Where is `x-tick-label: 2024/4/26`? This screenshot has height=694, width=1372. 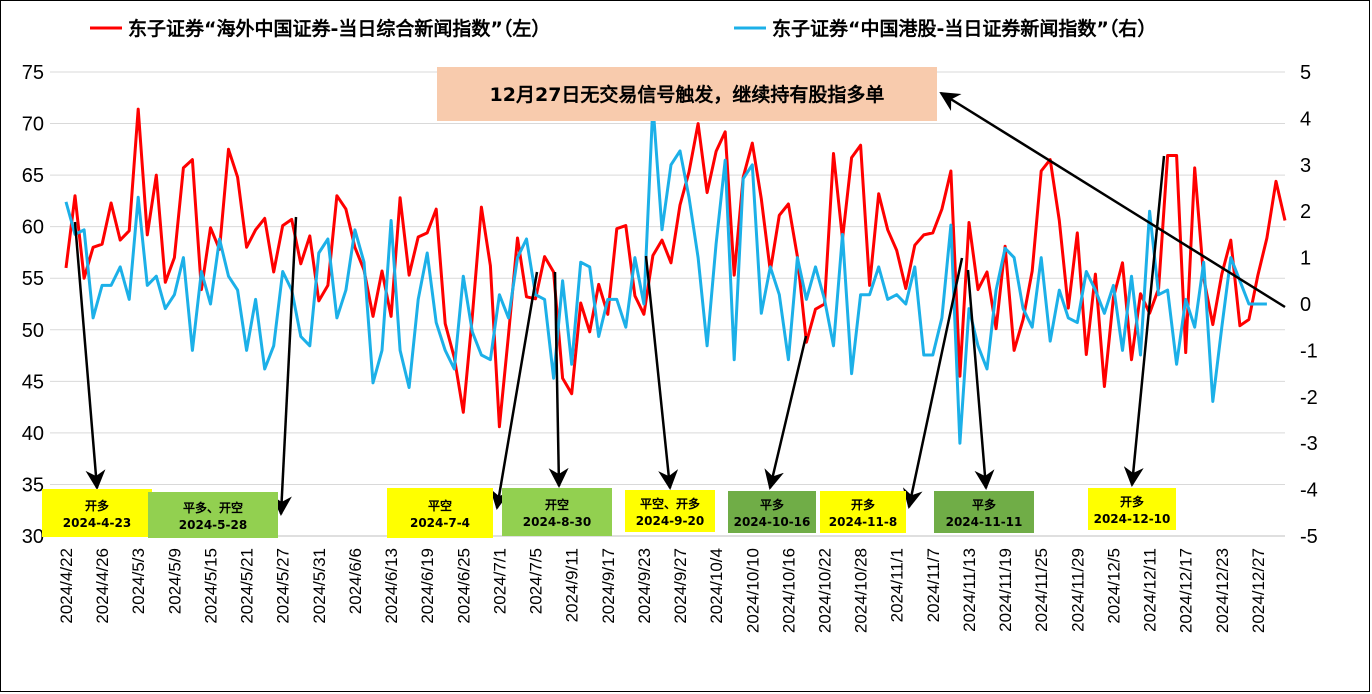 x-tick-label: 2024/4/26 is located at coordinates (102, 586).